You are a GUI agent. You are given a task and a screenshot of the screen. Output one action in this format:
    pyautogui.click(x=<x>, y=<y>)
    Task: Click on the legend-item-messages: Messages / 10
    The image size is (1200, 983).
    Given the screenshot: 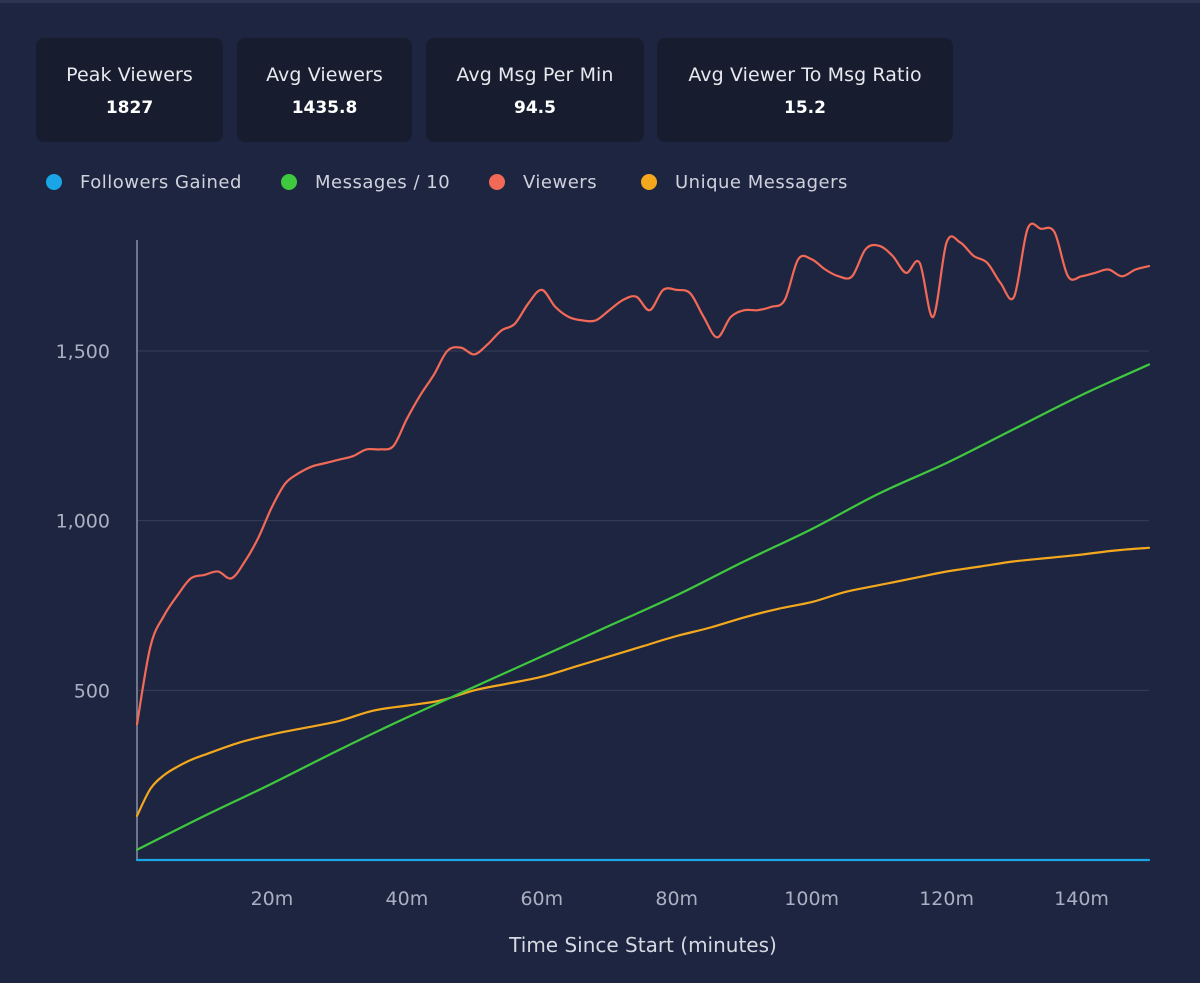 What is the action you would take?
    pyautogui.click(x=365, y=182)
    